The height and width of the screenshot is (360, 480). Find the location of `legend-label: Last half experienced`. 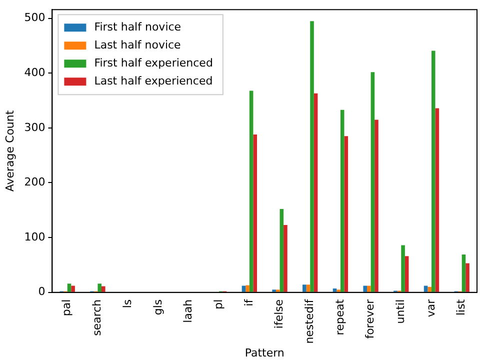

legend-label: Last half experienced is located at coordinates (153, 81).